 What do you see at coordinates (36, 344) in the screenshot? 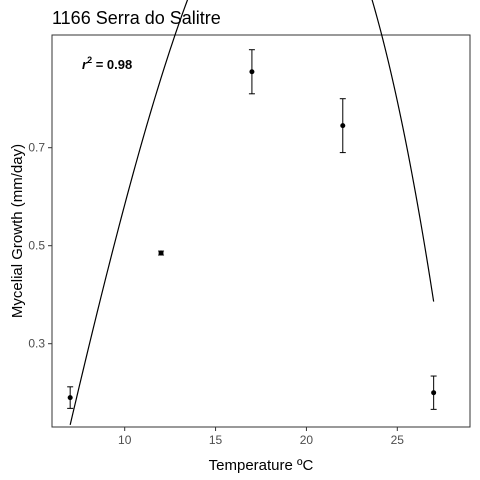
I see `y-tick-label: 0.3` at bounding box center [36, 344].